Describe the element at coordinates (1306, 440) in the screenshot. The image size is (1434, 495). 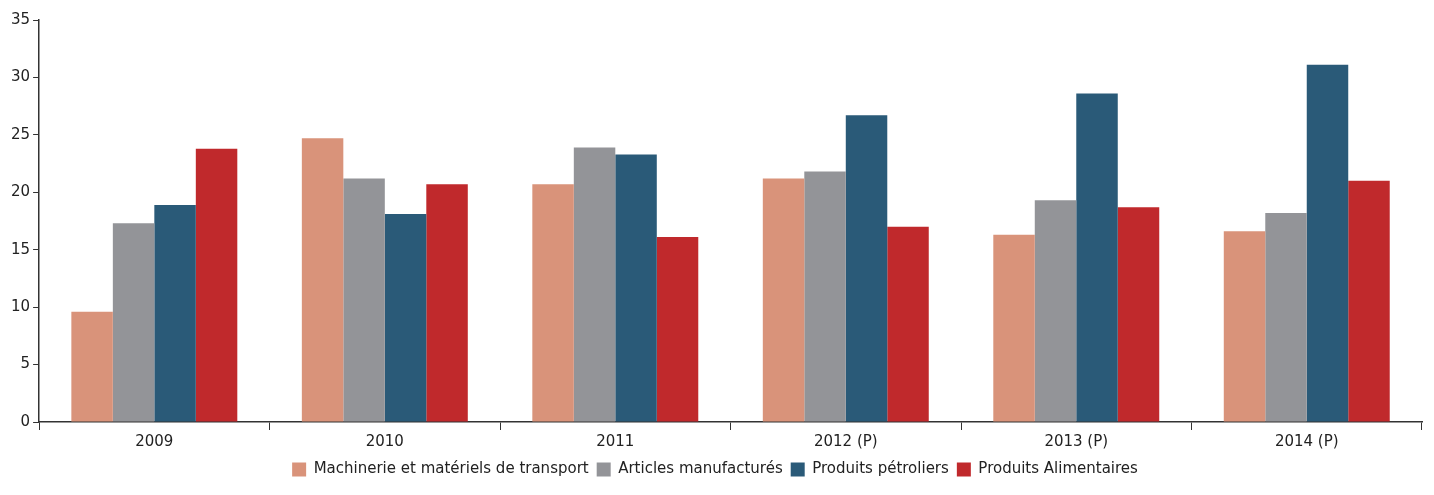
I see `x-tick-label: 2014 (P)` at that location.